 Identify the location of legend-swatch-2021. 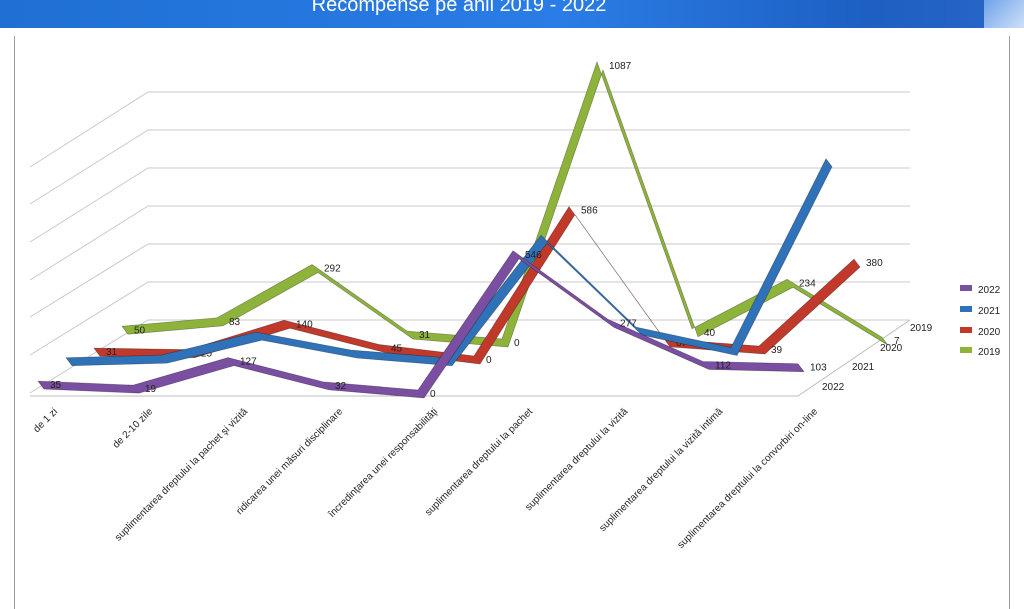
(966, 309).